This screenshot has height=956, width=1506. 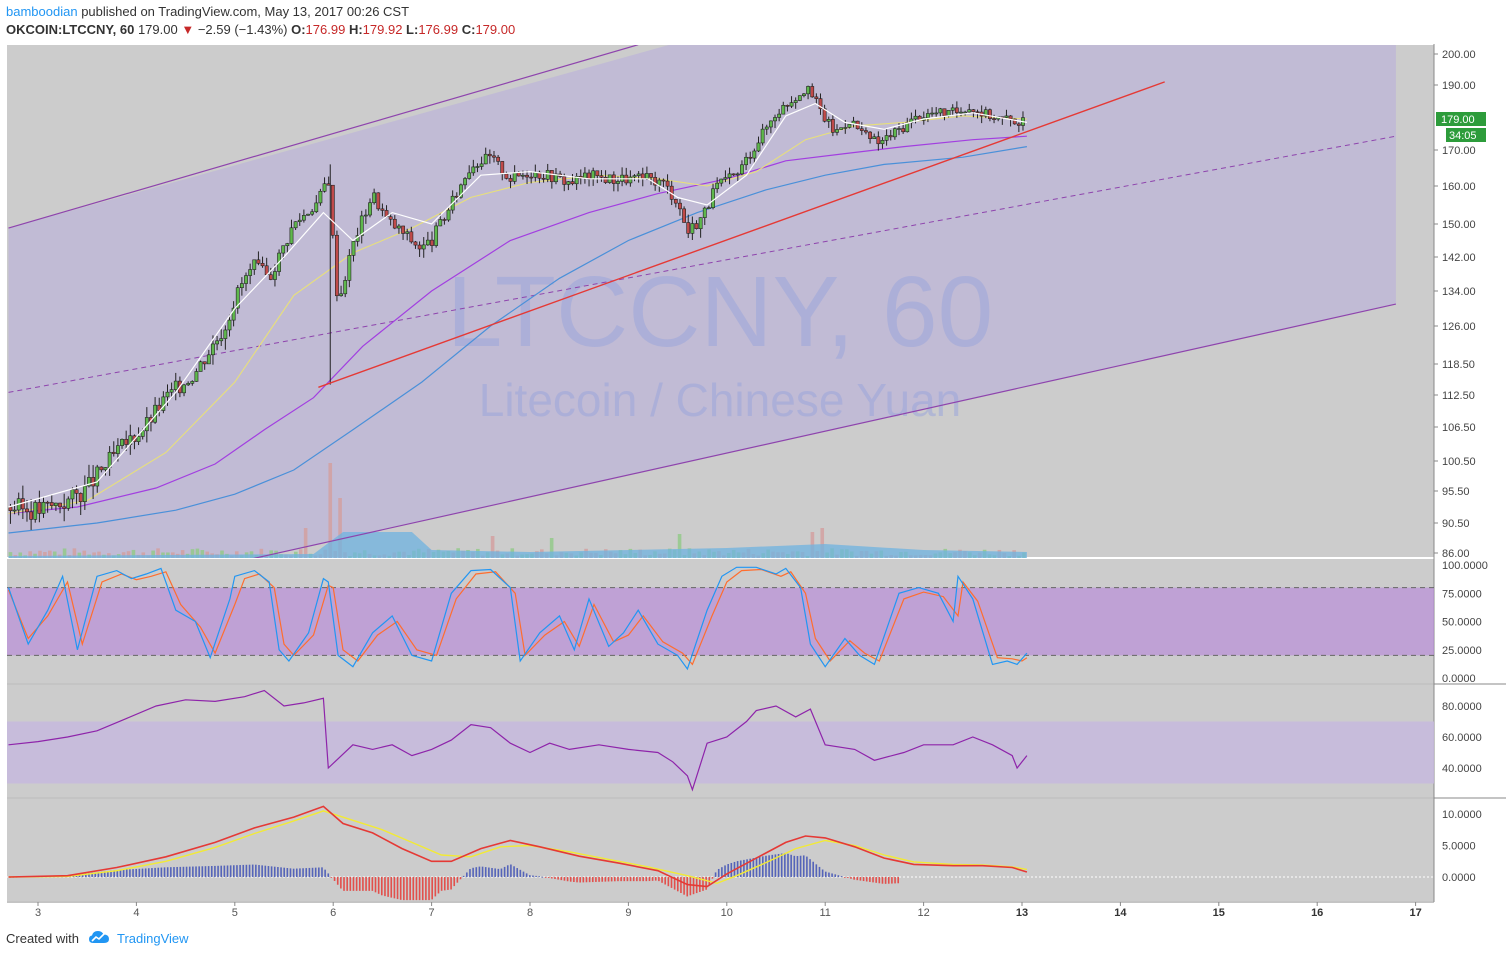 I want to click on time-axis-label: 7, so click(x=432, y=913).